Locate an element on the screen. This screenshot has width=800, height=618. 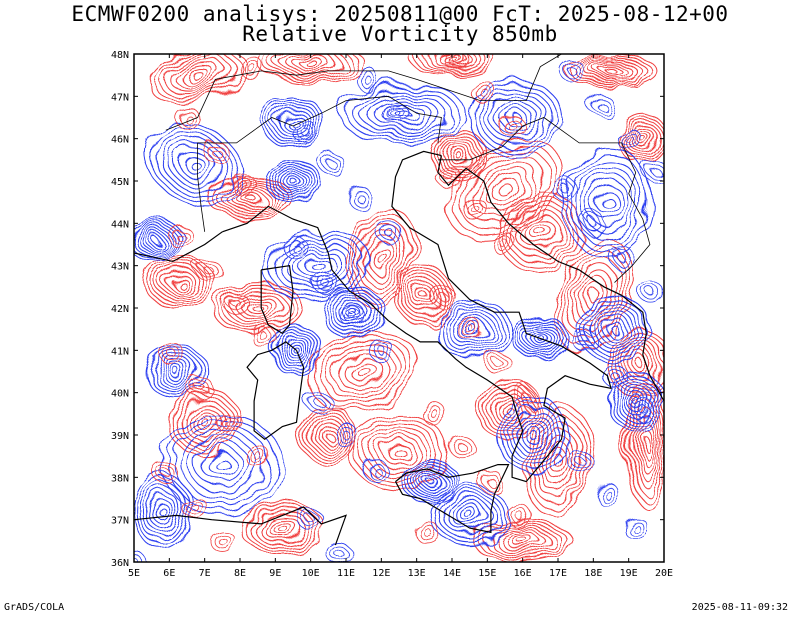
lon-tick-label: 18E is located at coordinates (593, 573).